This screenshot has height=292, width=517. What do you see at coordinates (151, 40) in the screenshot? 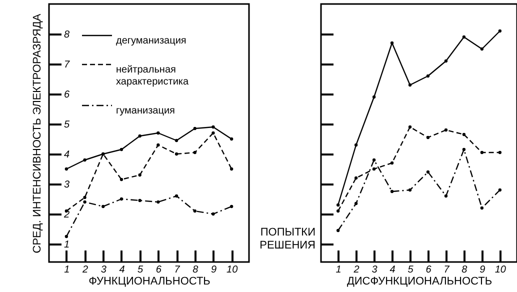
I see `legend-label: дегуманизация` at bounding box center [151, 40].